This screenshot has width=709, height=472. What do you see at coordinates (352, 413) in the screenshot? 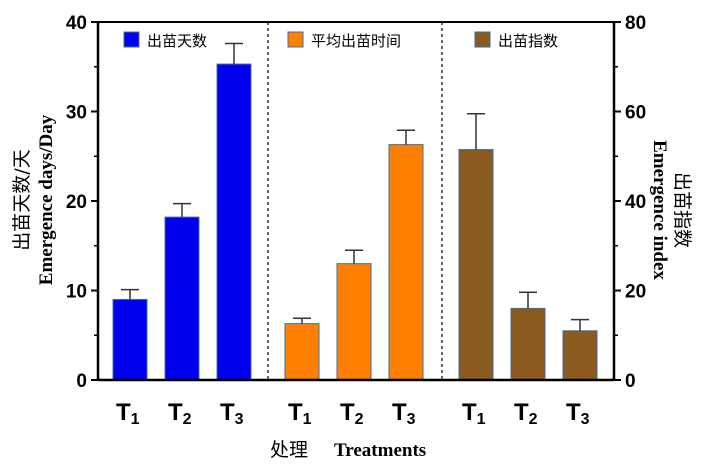
I see `category-label-group2-2: T2` at bounding box center [352, 413].